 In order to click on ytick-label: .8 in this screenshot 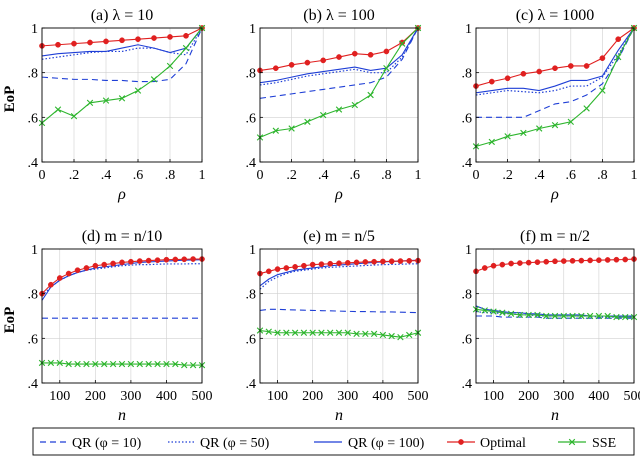, I will do `click(33, 74)`.